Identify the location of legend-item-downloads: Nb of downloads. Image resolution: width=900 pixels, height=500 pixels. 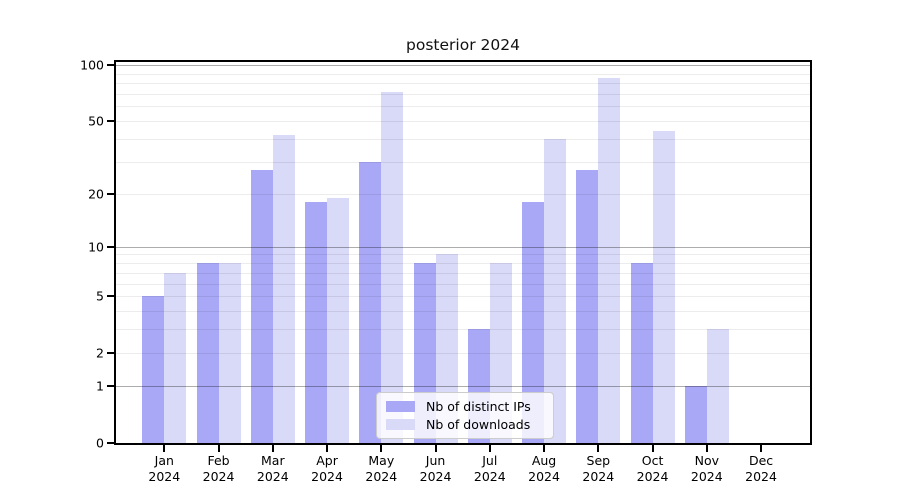
(464, 424).